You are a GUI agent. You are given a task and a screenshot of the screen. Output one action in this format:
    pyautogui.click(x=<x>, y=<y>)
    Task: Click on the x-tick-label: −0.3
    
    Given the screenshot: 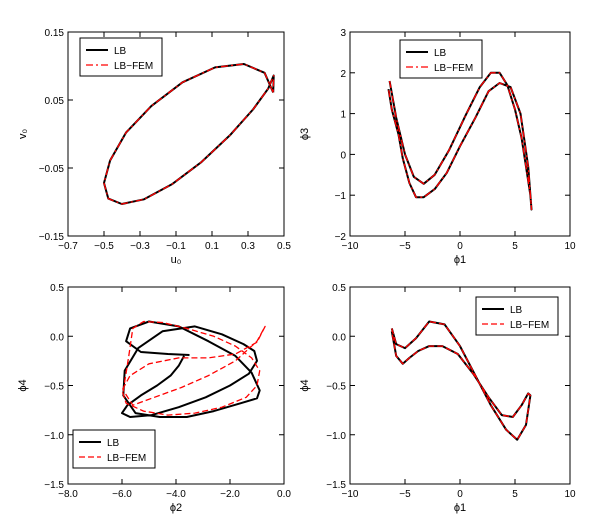 What is the action you would take?
    pyautogui.click(x=140, y=246)
    